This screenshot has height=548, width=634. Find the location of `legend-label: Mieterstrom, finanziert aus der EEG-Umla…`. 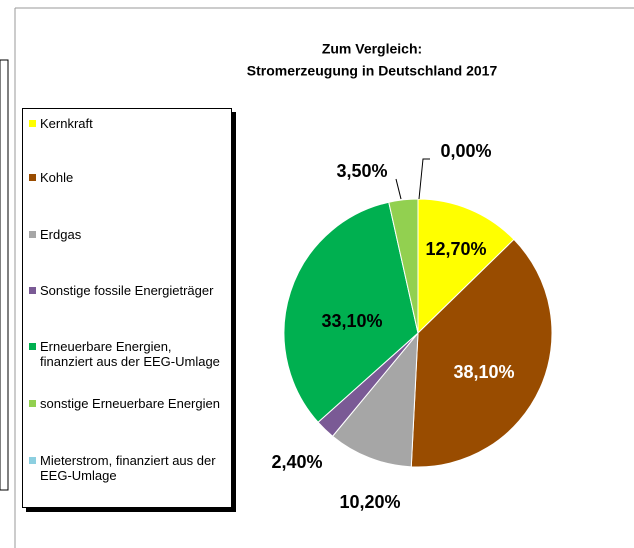

legend-label: Mieterstrom, finanziert aus der EEG-Umla… is located at coordinates (128, 468).